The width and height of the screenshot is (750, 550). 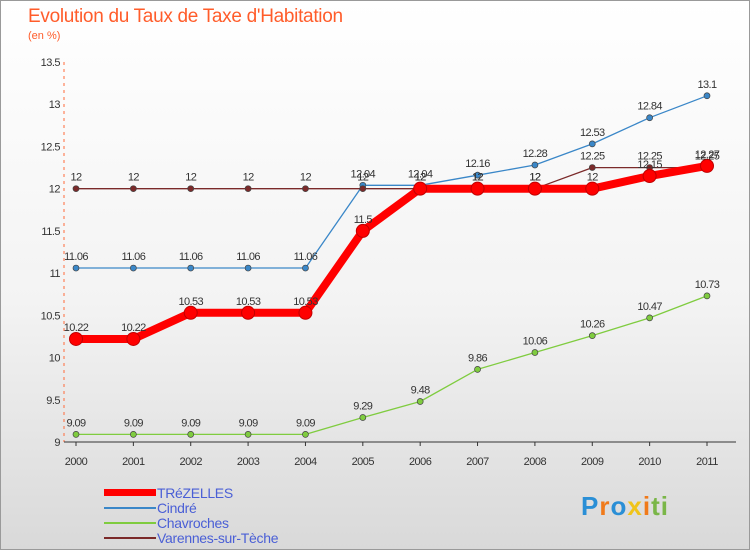 I want to click on logo-letter: t, so click(x=656, y=506).